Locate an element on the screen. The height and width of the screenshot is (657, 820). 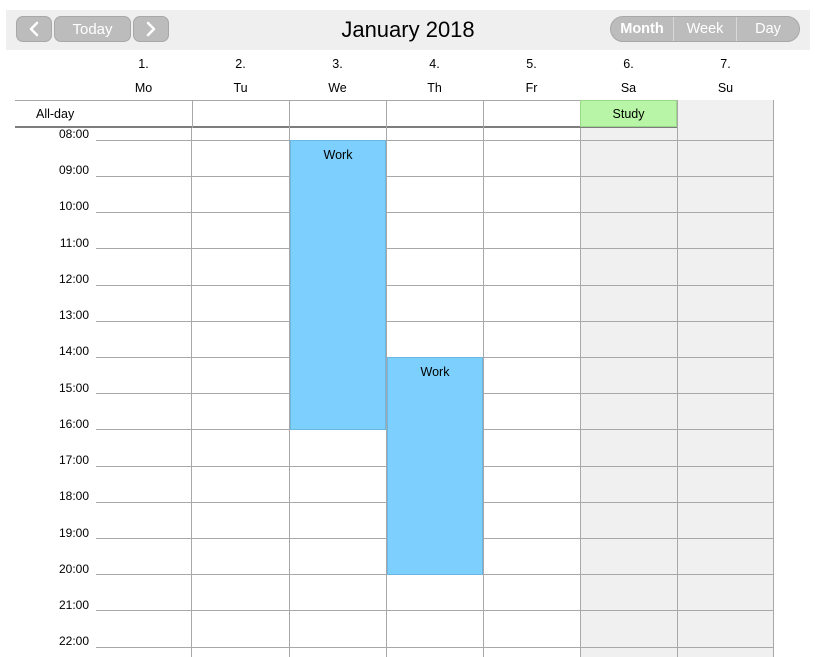
view-week-button: Week is located at coordinates (704, 29).